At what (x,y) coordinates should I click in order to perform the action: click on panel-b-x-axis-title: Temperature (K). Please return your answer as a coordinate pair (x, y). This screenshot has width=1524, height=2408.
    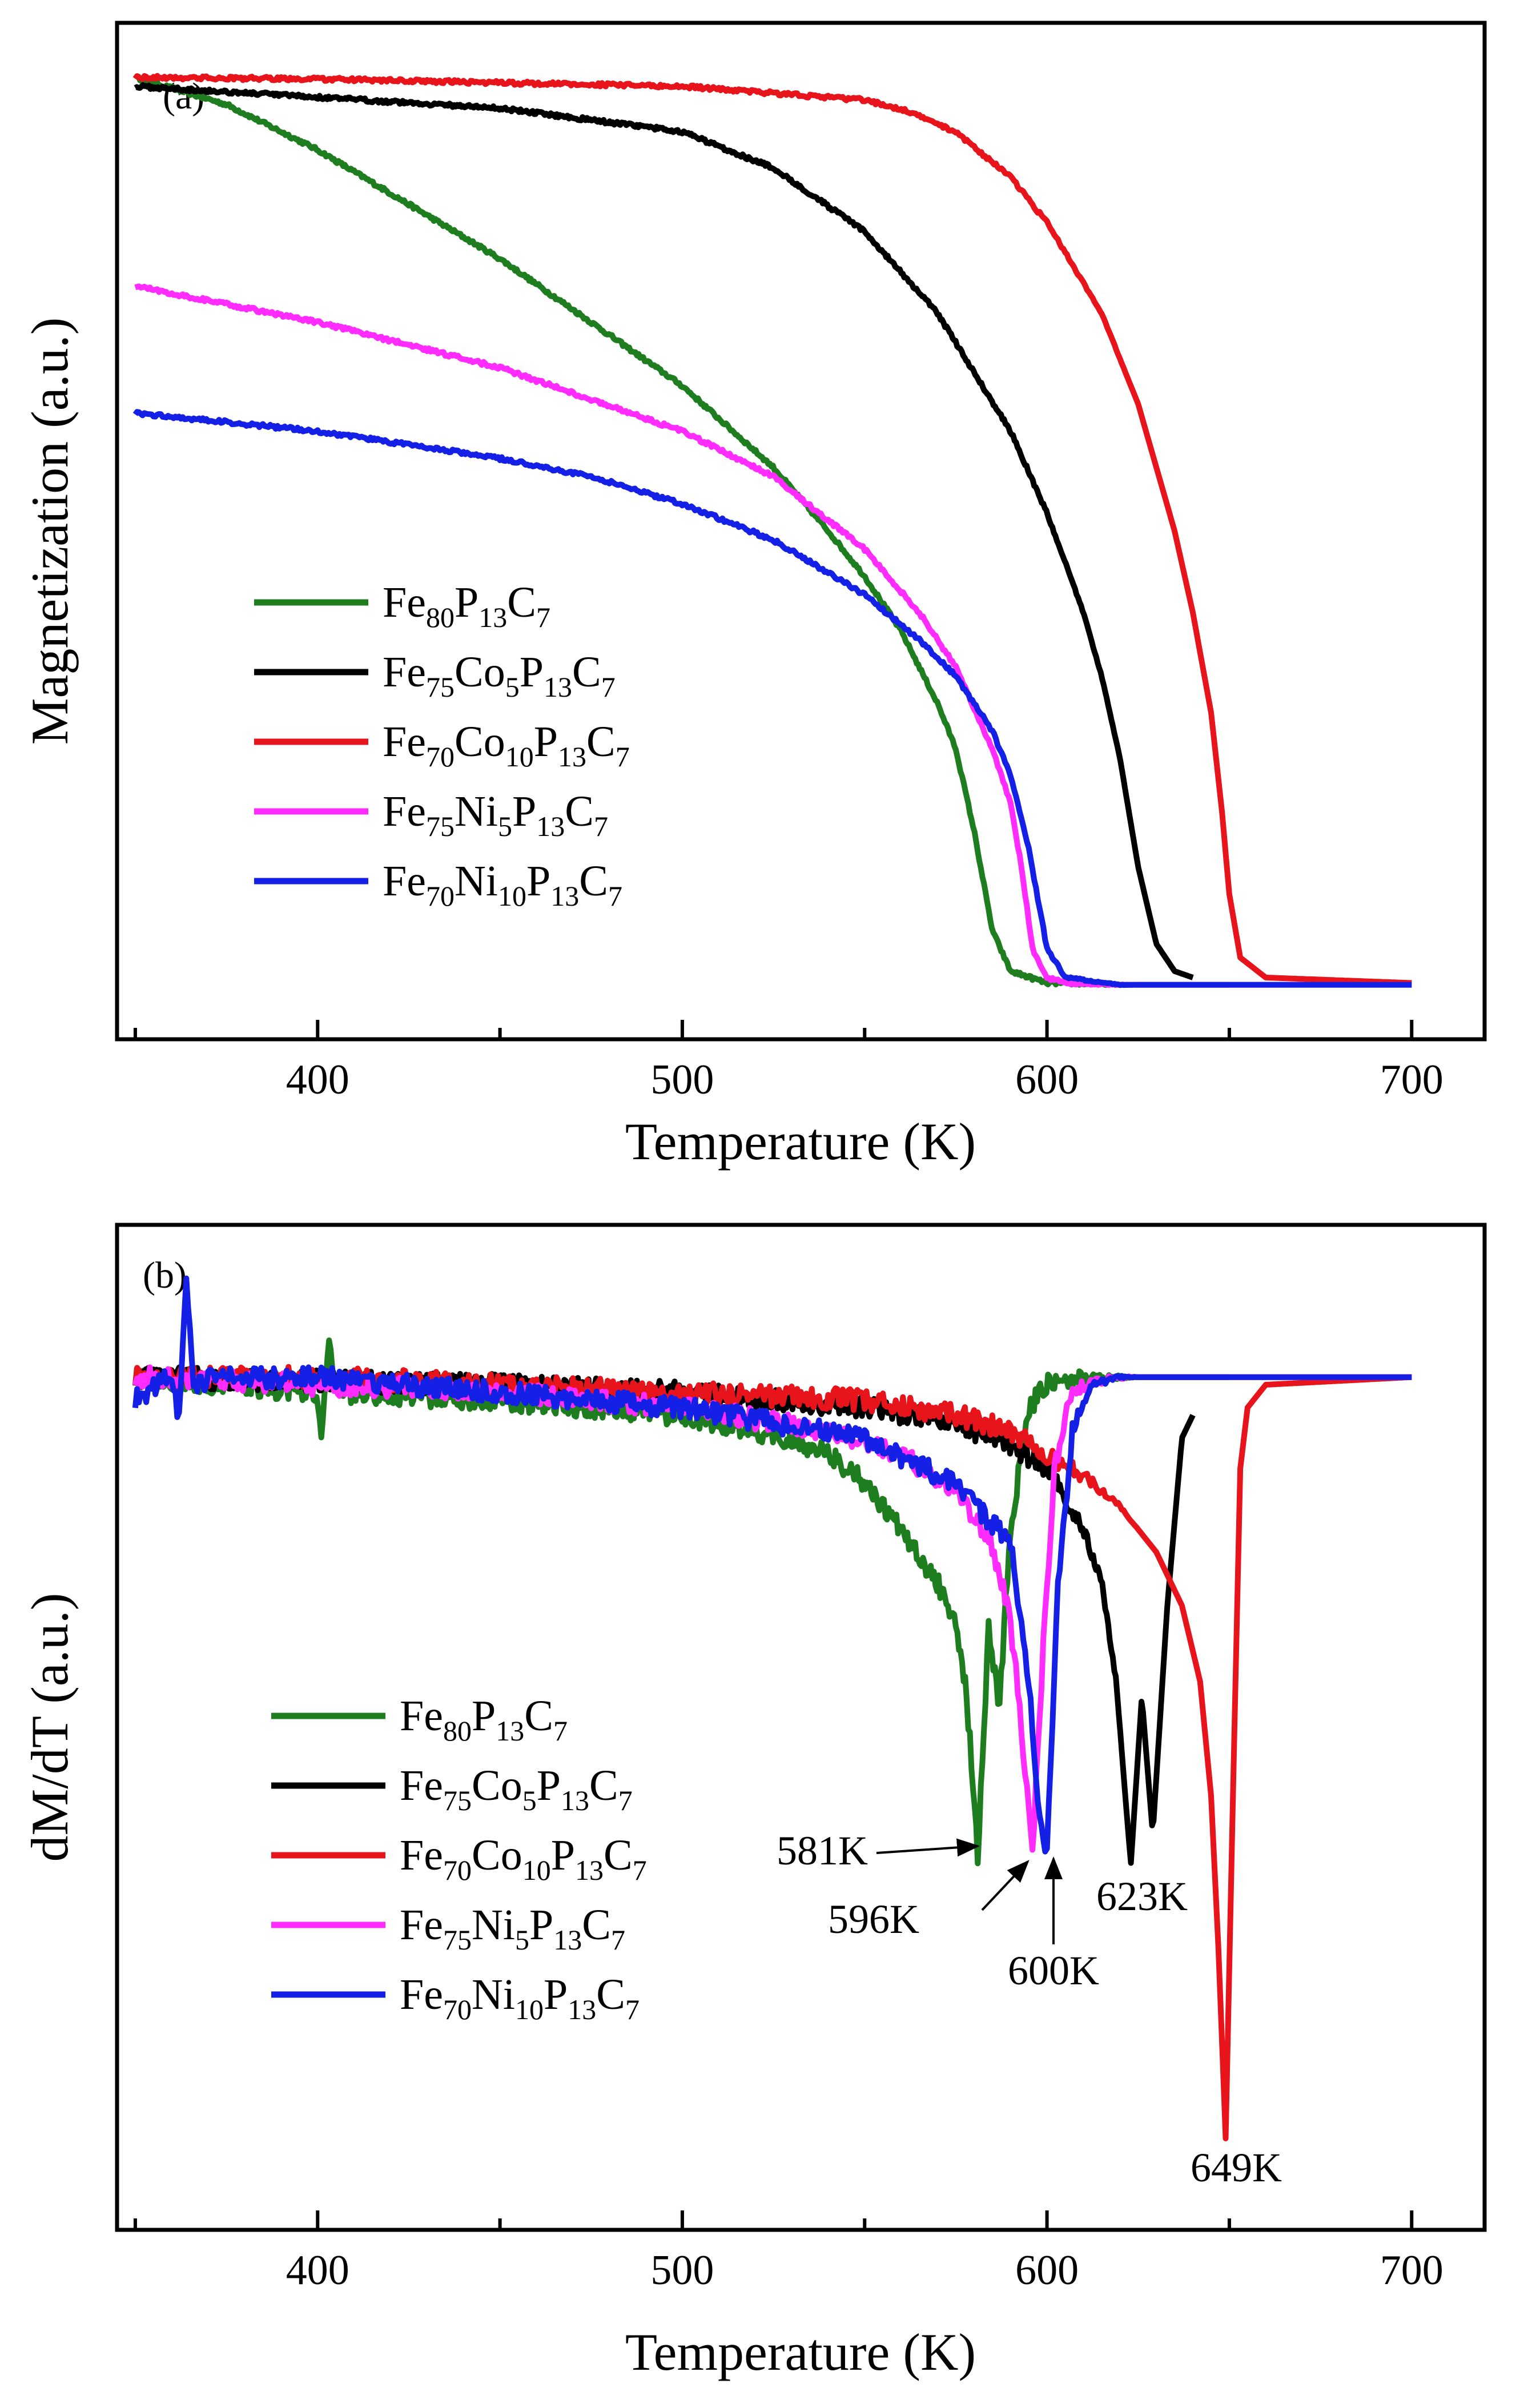
    Looking at the image, I should click on (800, 2352).